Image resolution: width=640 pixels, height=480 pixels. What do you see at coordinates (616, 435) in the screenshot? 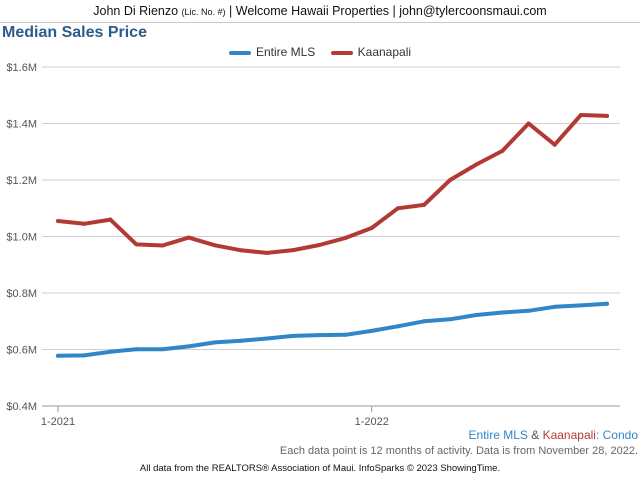
I see `subtitle-condo: : Condo` at bounding box center [616, 435].